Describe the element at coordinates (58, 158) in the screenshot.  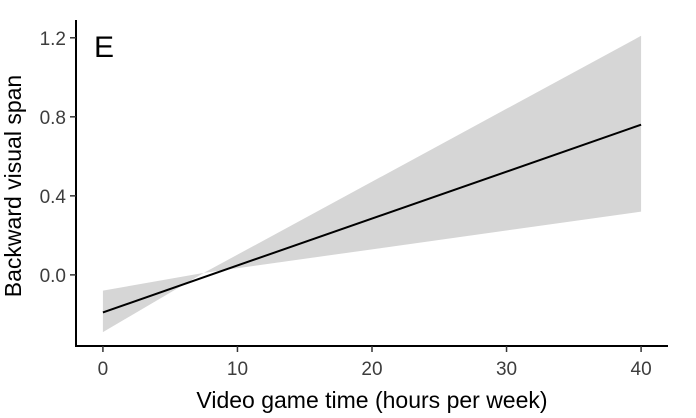
I see `y-ticks: 0.0 0.4 0.8 1.2` at that location.